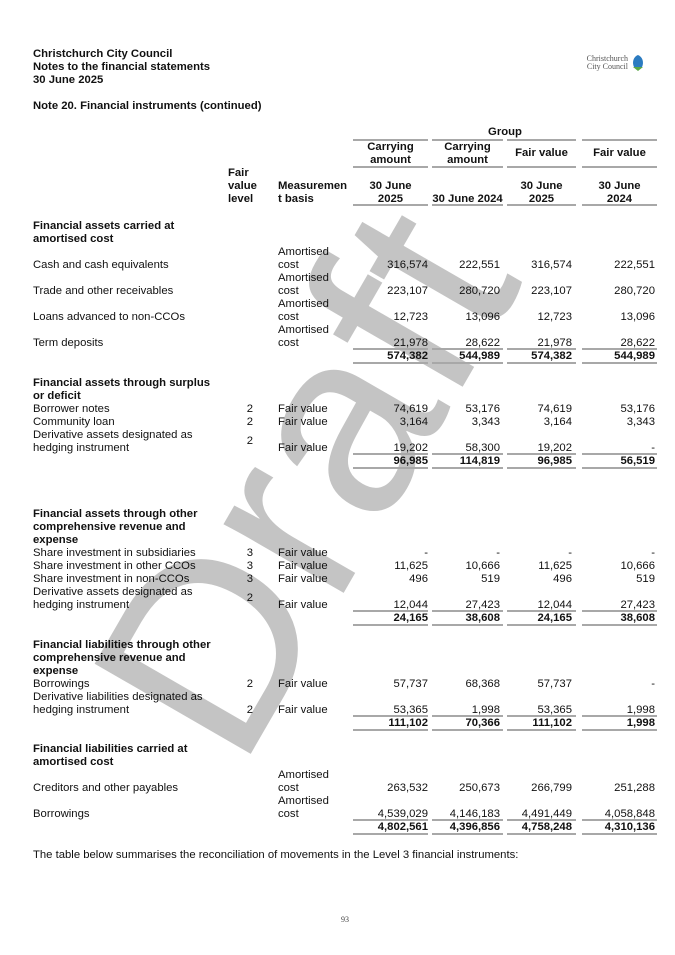  Describe the element at coordinates (552, 722) in the screenshot. I see `section-total: 111,102` at that location.